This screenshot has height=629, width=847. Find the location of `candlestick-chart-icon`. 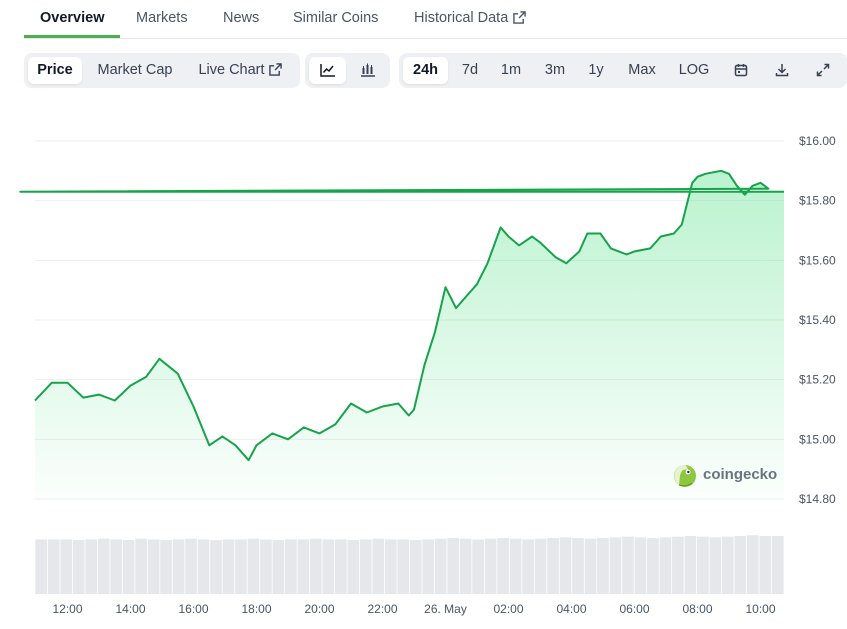

candlestick-chart-icon is located at coordinates (367, 70).